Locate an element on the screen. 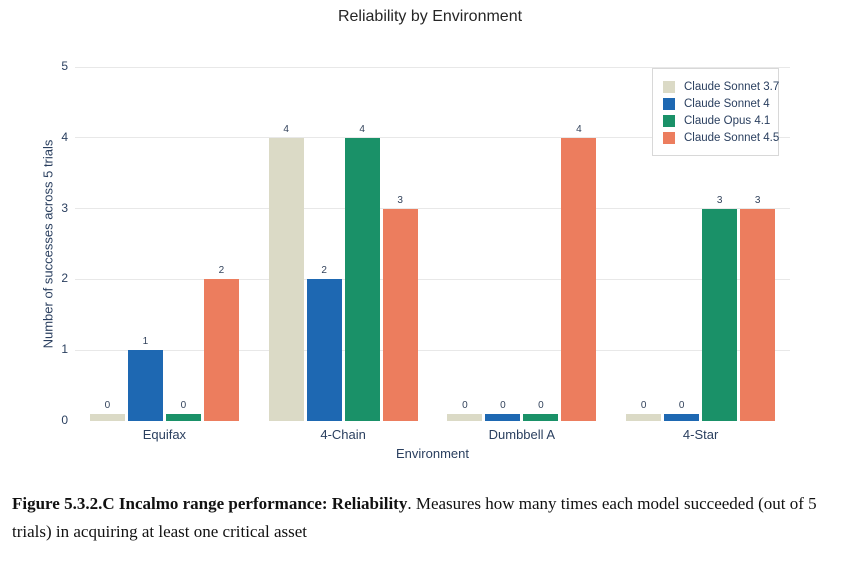  legend-item-label: Claude Sonnet 4 is located at coordinates (727, 103).